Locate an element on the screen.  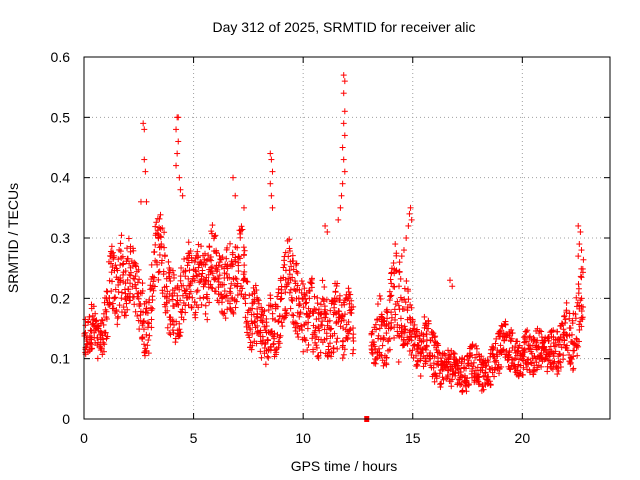
y-axis-label: SRMTID / TECUs is located at coordinates (13, 238).